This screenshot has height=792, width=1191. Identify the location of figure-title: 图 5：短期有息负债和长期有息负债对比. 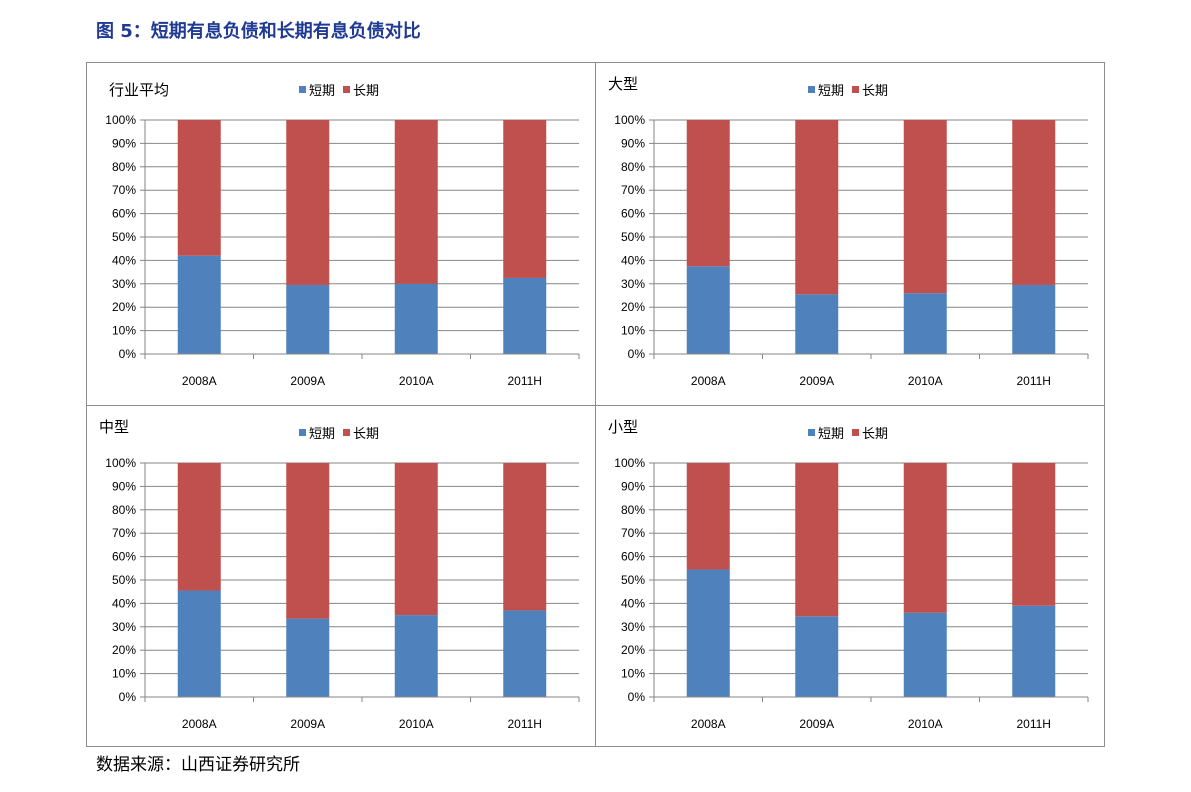
(258, 31).